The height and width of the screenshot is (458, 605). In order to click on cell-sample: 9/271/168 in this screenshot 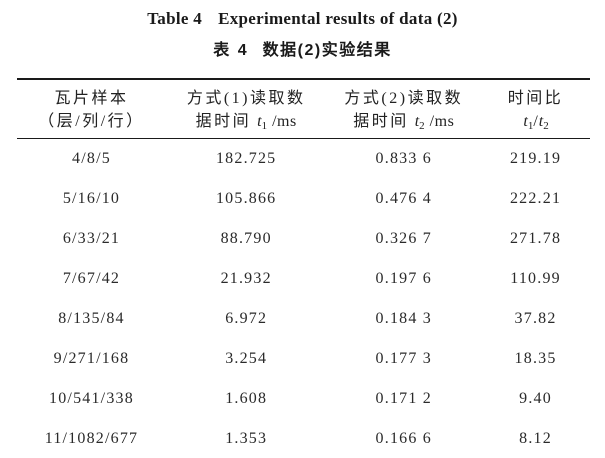, I will do `click(91, 358)`.